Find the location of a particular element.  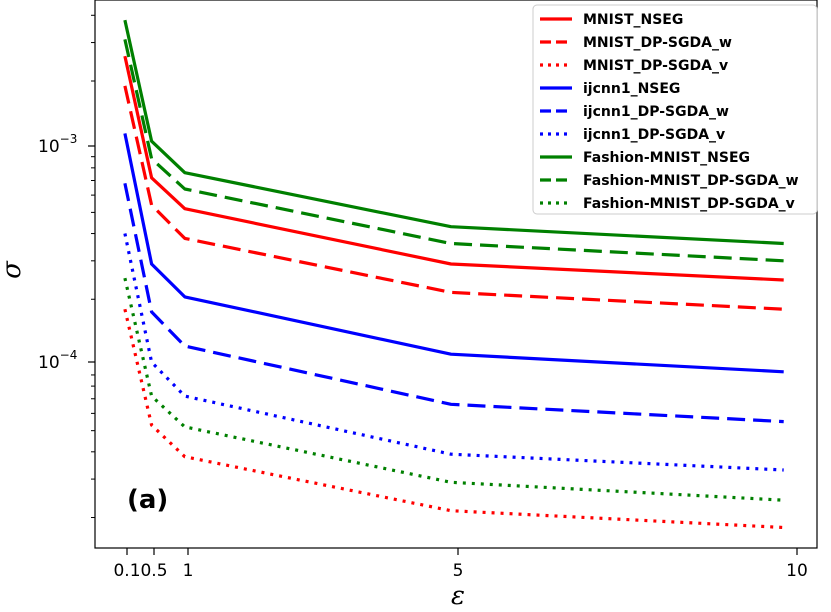

x-tick-label: 1 is located at coordinates (188, 571).